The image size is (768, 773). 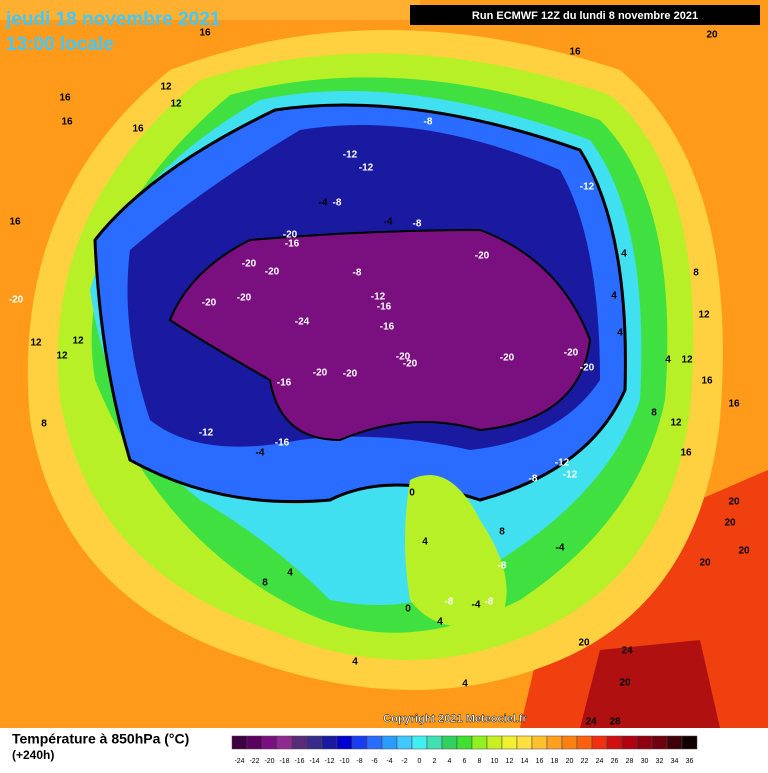 I want to click on map-date: jeudi 18 novembre 2021, so click(x=113, y=19).